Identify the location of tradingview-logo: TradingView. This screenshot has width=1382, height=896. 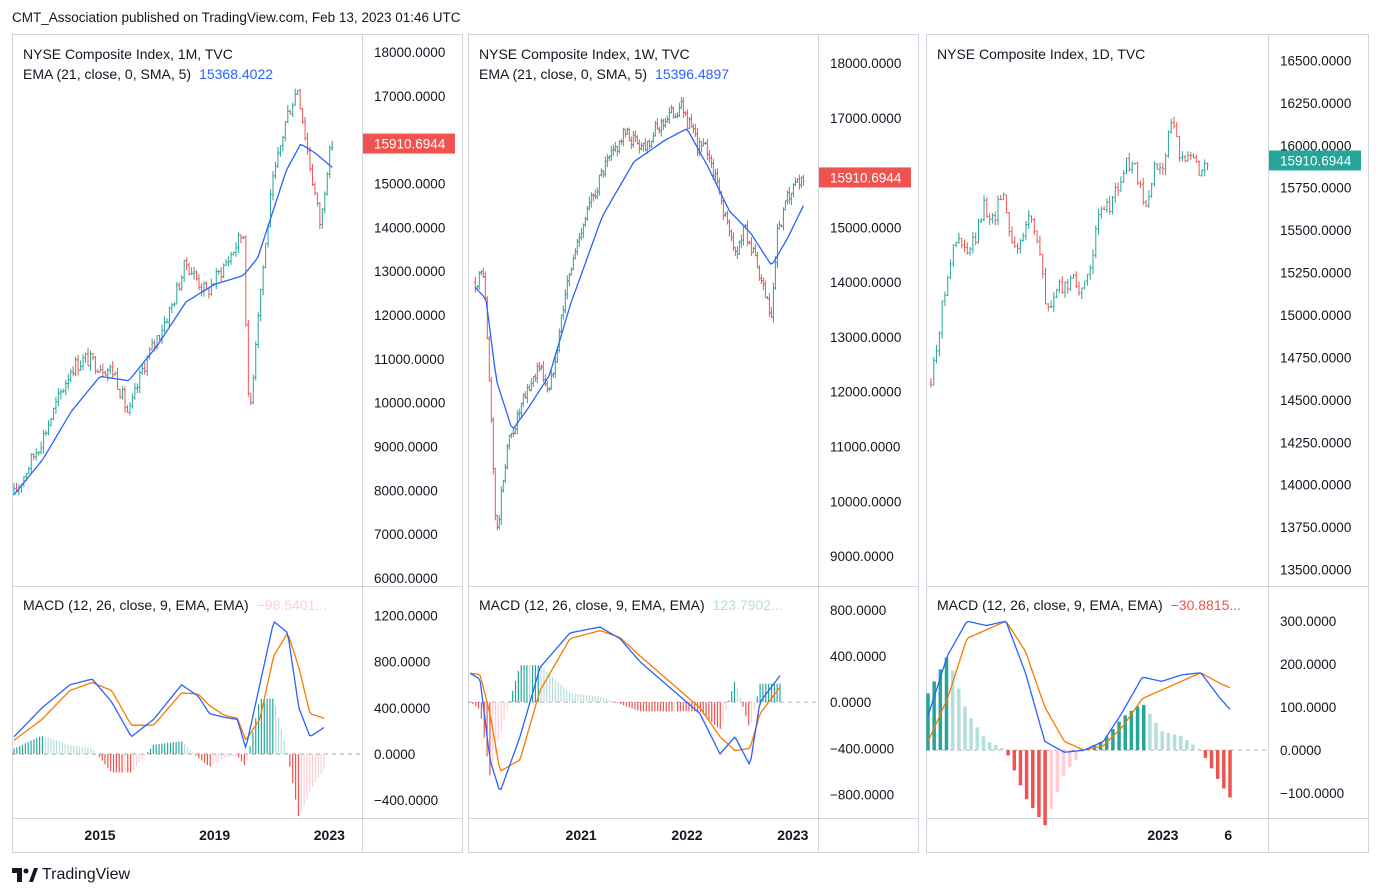
(71, 875).